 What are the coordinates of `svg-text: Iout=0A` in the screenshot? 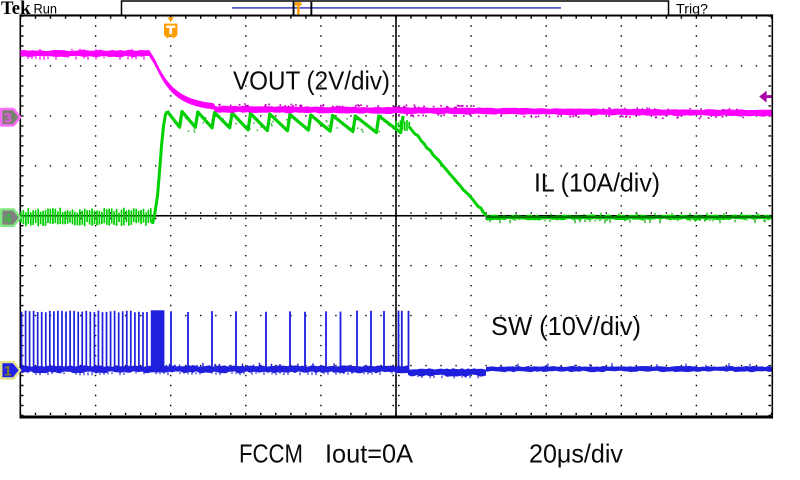 It's located at (369, 454).